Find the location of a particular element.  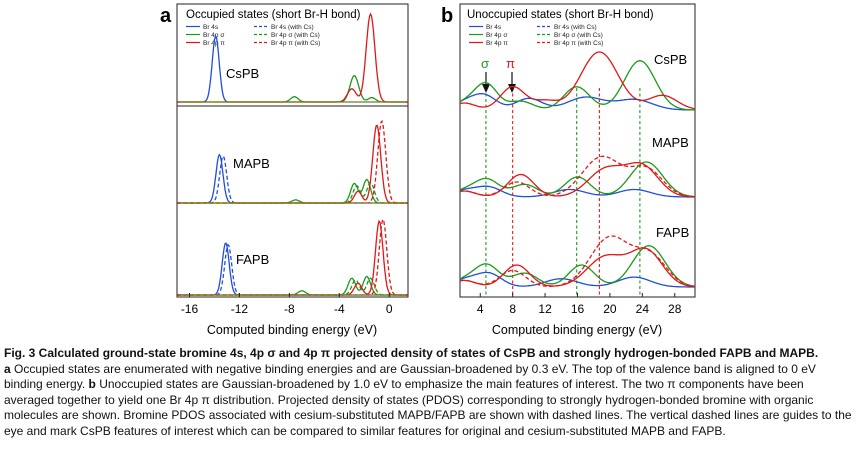

panel-b-curves is located at coordinates (577, 169).